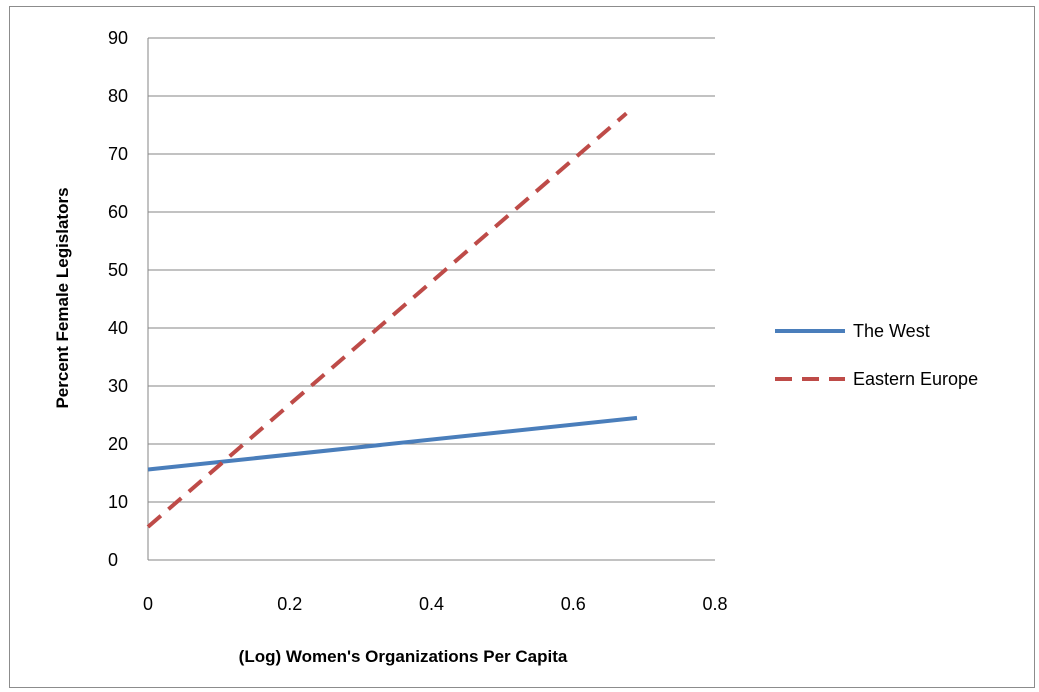 This screenshot has height=692, width=1039. What do you see at coordinates (118, 386) in the screenshot?
I see `y-tick-label: 30` at bounding box center [118, 386].